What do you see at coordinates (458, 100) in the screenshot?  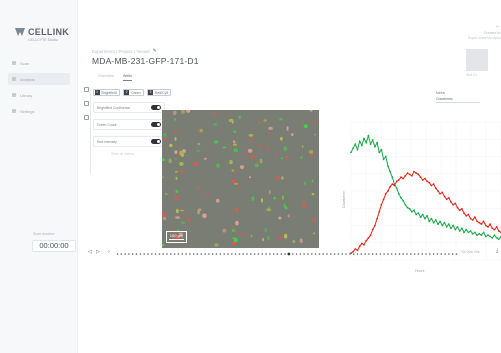 I see `metric-select: Count/mm²` at bounding box center [458, 100].